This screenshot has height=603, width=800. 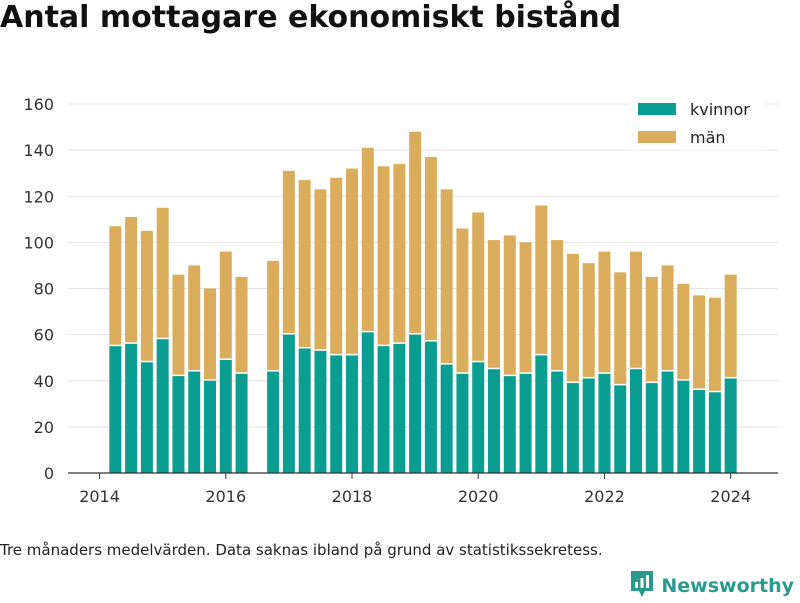 I want to click on legend-swatch-man, so click(x=657, y=137).